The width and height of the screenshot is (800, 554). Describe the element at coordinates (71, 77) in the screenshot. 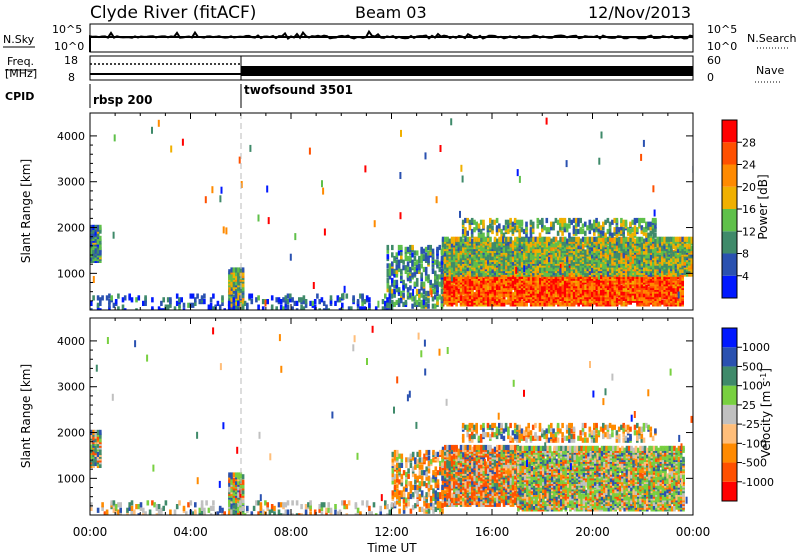

I see `freq-tick-bottom: 8` at that location.